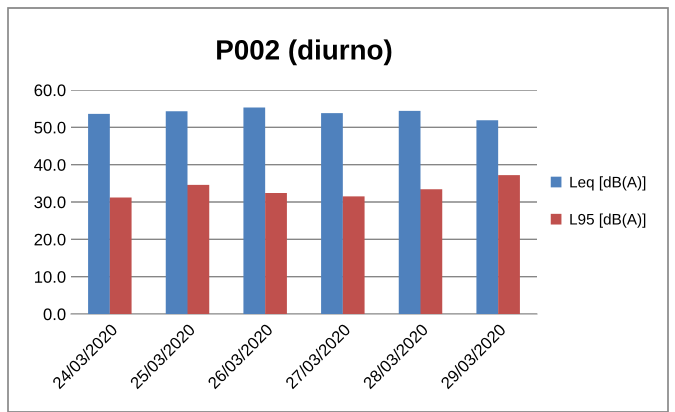 The height and width of the screenshot is (412, 675). What do you see at coordinates (50, 202) in the screenshot?
I see `y-tick-label: 30.0` at bounding box center [50, 202].